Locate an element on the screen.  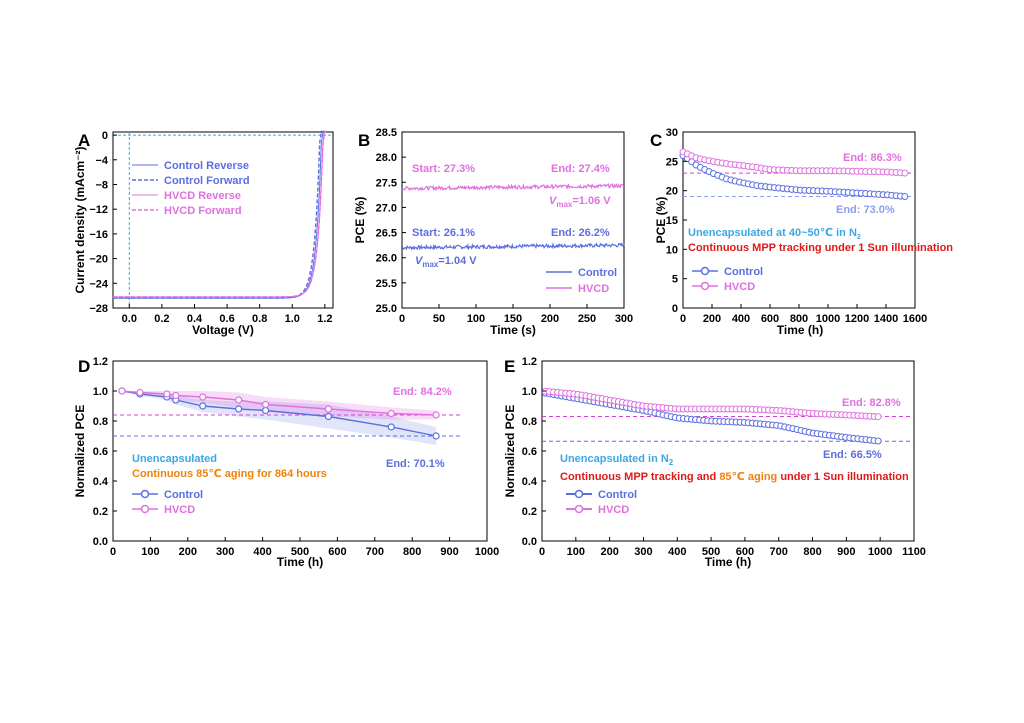
panel-c-legend-label: Control is located at coordinates (743, 272).